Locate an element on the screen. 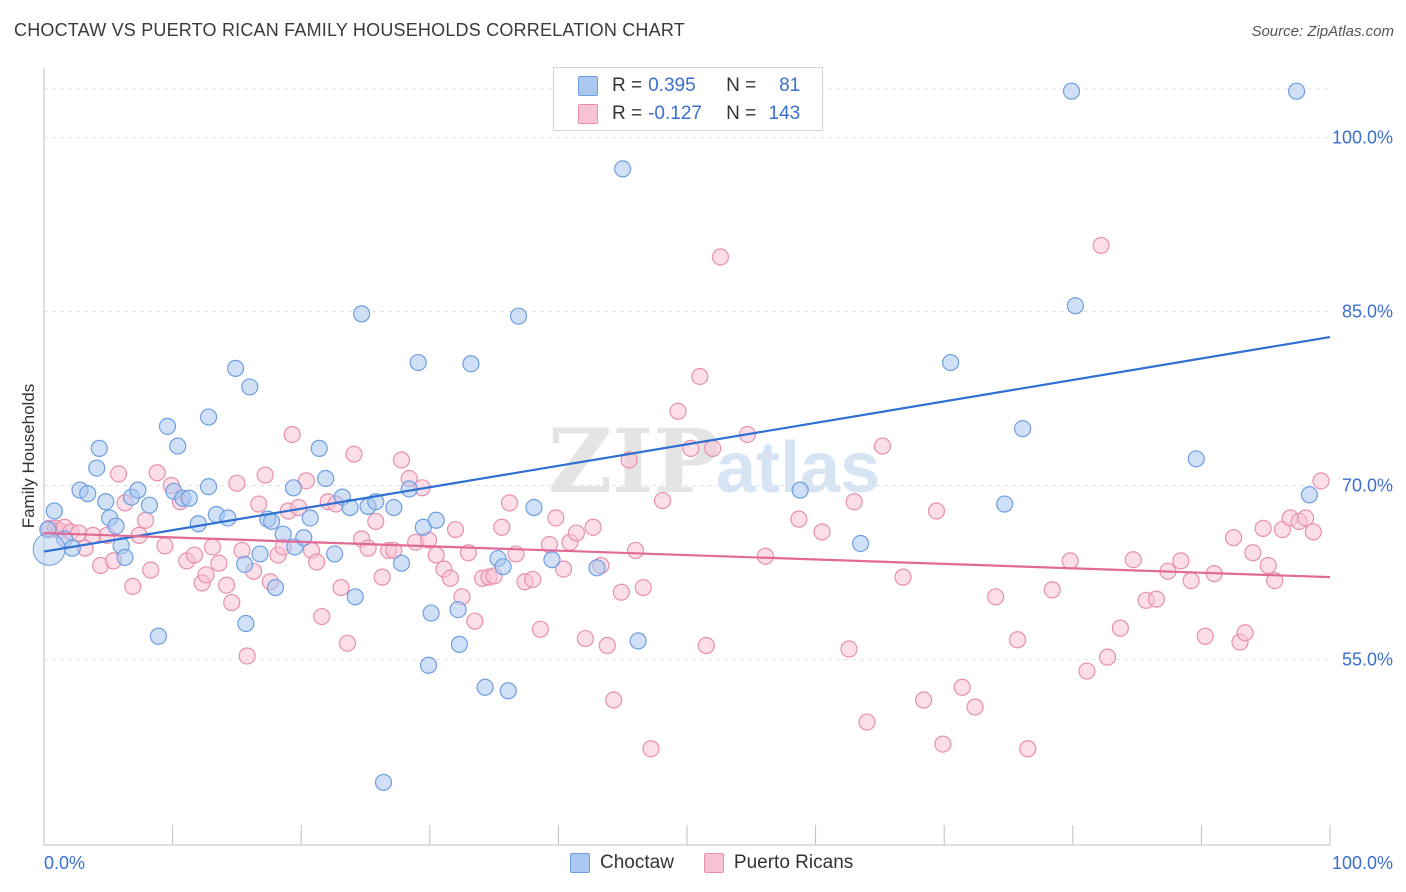 The image size is (1406, 892). r-value: -0.127 is located at coordinates (675, 113).